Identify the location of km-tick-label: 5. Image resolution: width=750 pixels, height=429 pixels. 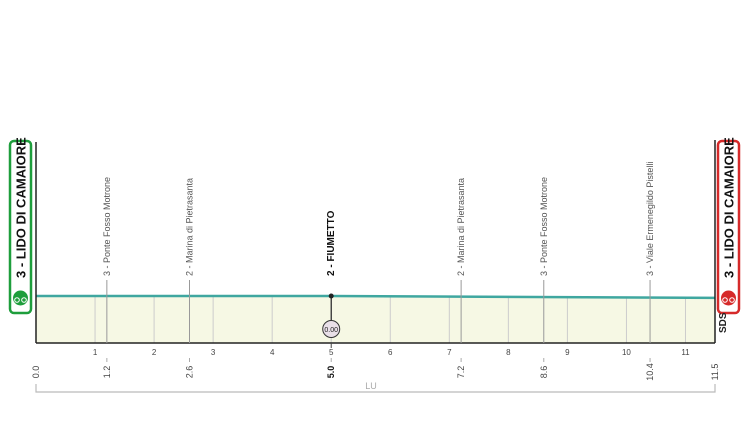
(331, 352).